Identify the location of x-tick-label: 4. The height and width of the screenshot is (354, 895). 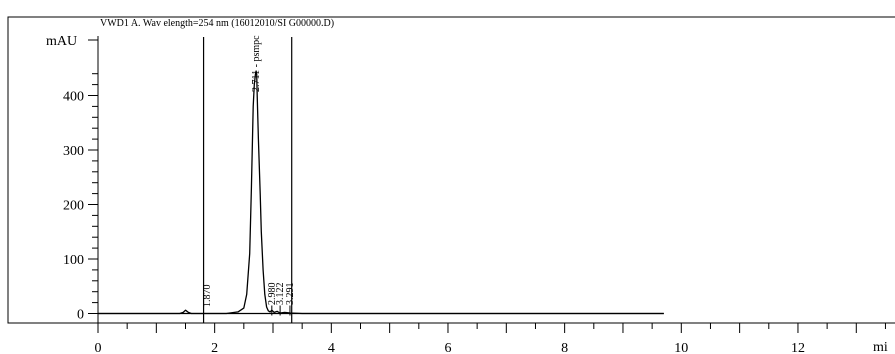
(331, 347).